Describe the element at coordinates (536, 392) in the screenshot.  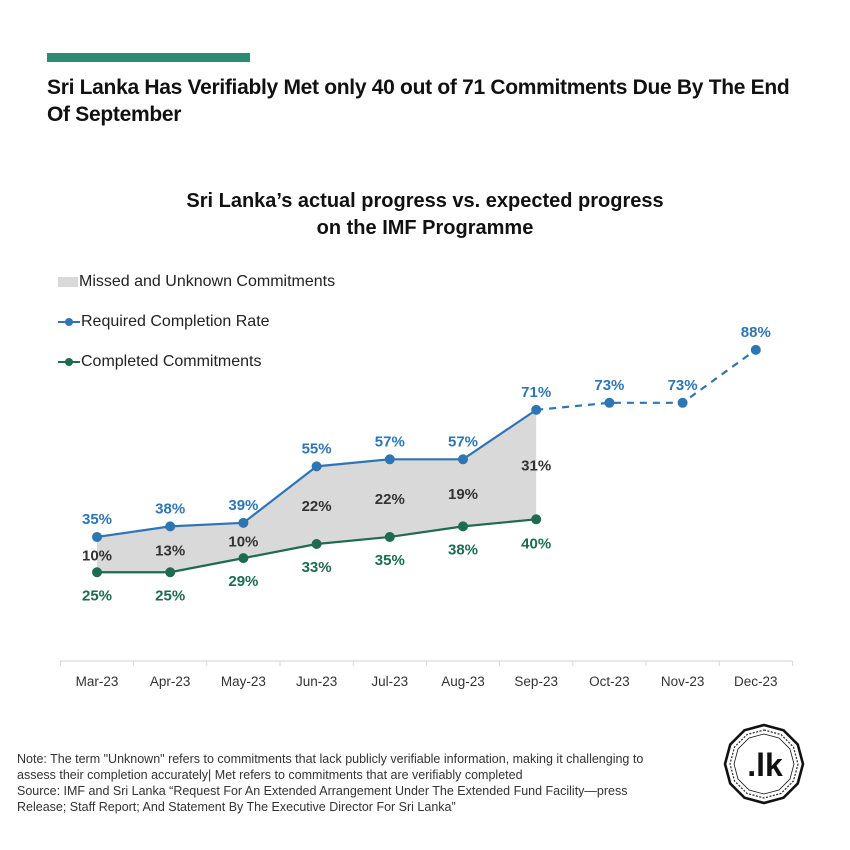
I see `required-rate-label: 71%` at that location.